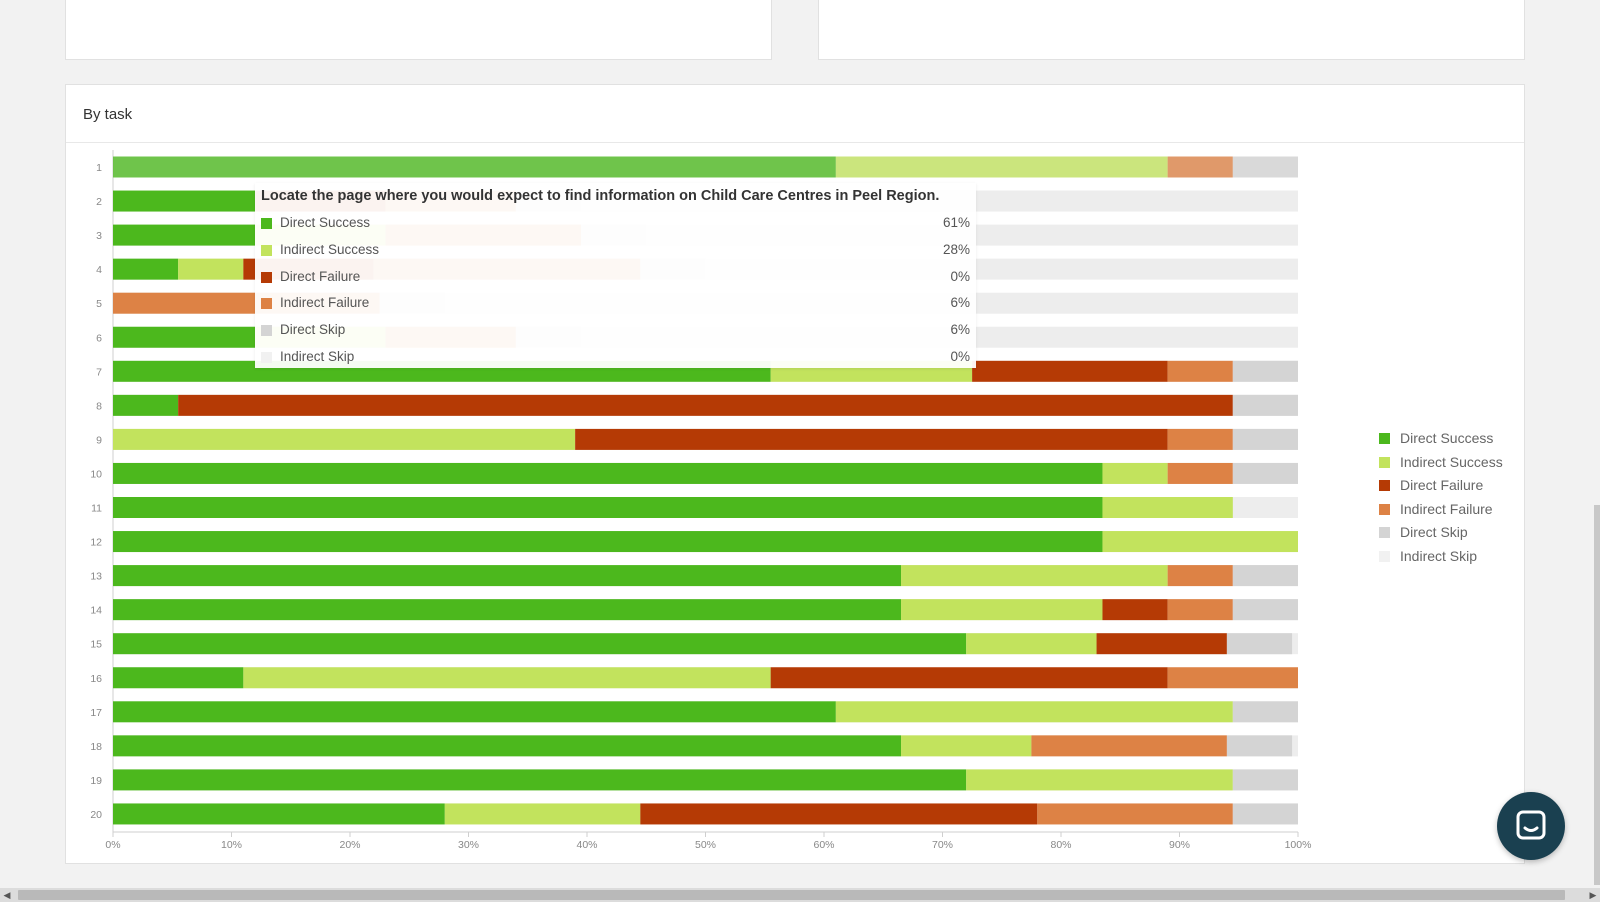  I want to click on legend-item-direct-success: Direct Success, so click(1459, 439).